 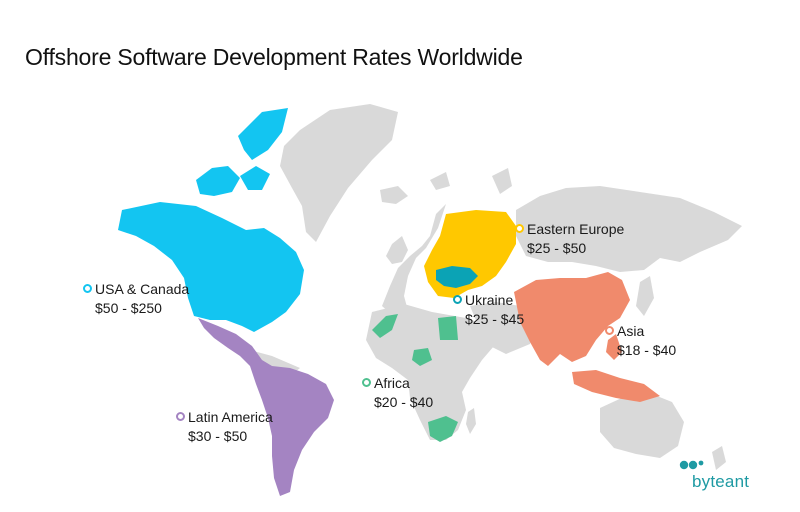 I want to click on new-zealand-land, so click(x=719, y=458).